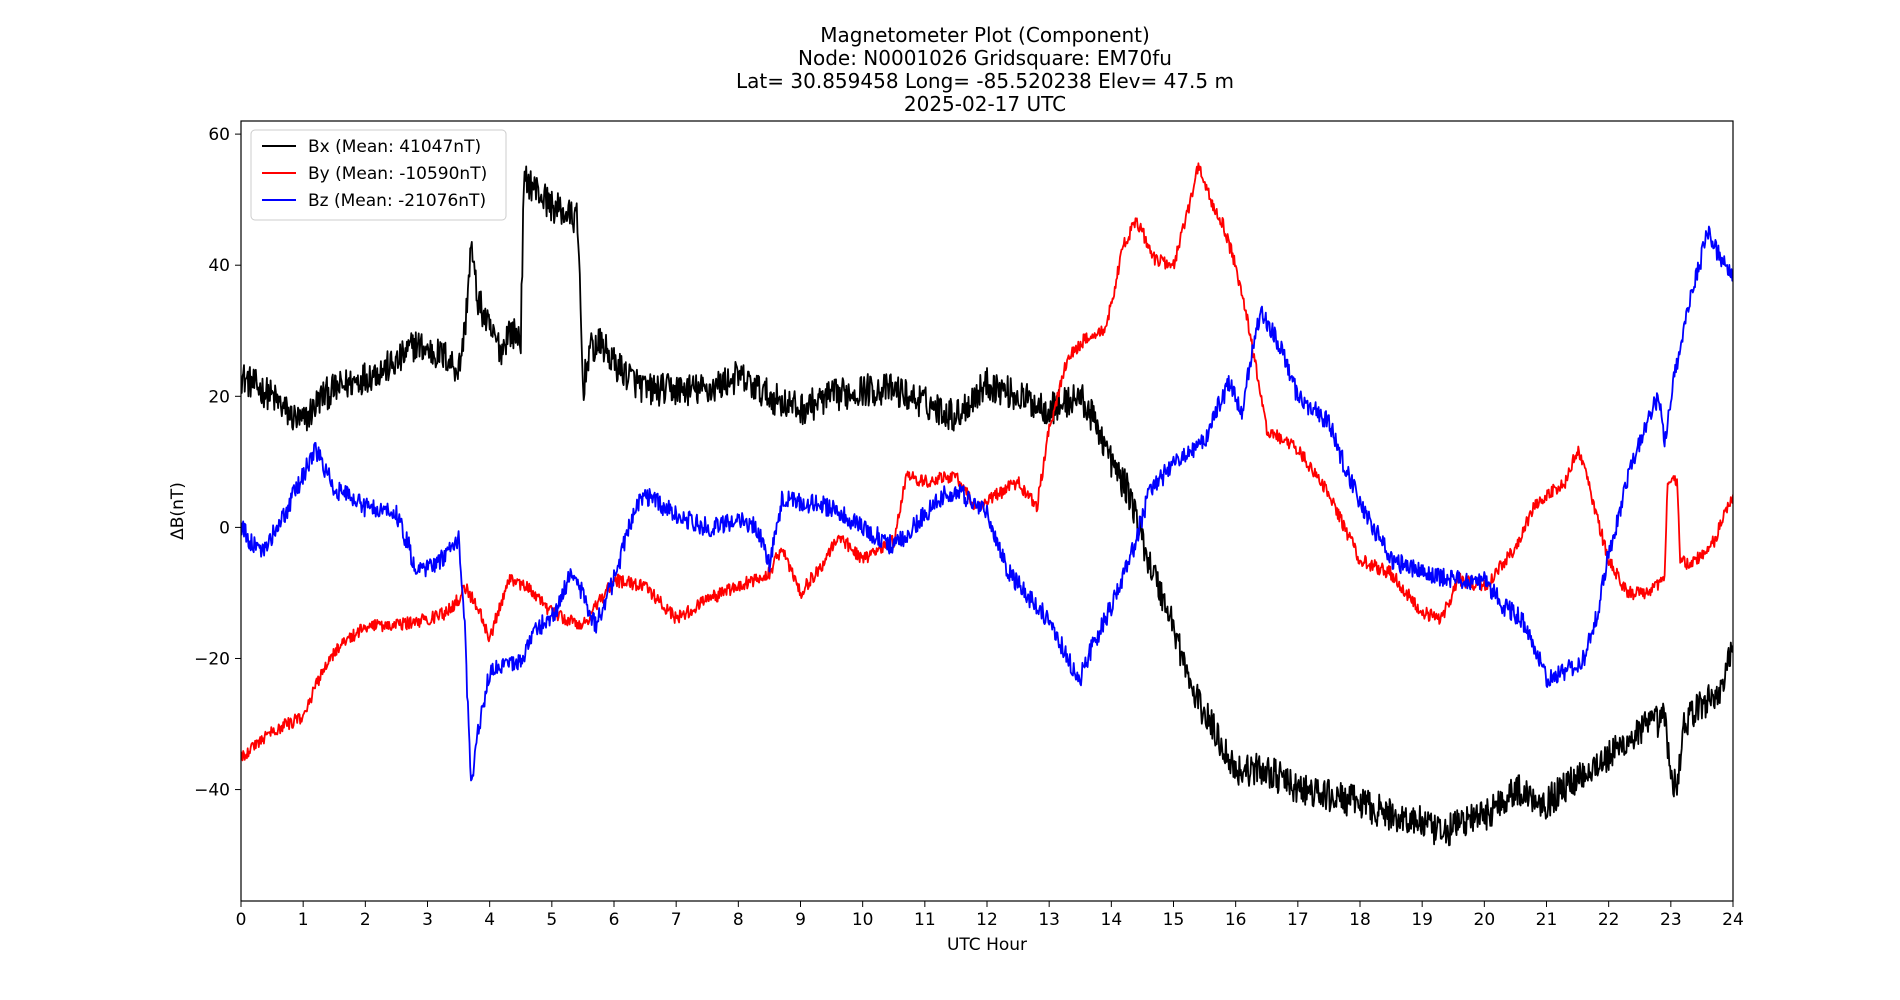 This screenshot has width=1900, height=1000. I want to click on y-tick-label: 60, so click(219, 135).